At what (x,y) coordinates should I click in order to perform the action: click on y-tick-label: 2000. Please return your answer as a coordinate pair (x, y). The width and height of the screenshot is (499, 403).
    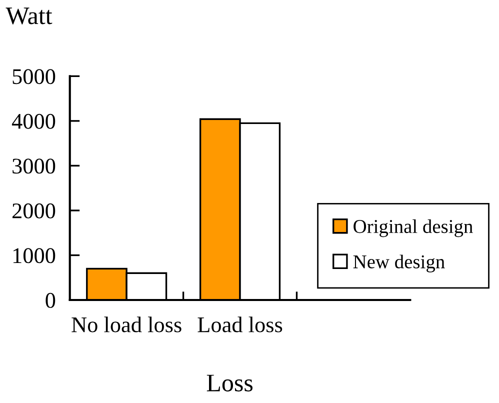
    Looking at the image, I should click on (34, 210).